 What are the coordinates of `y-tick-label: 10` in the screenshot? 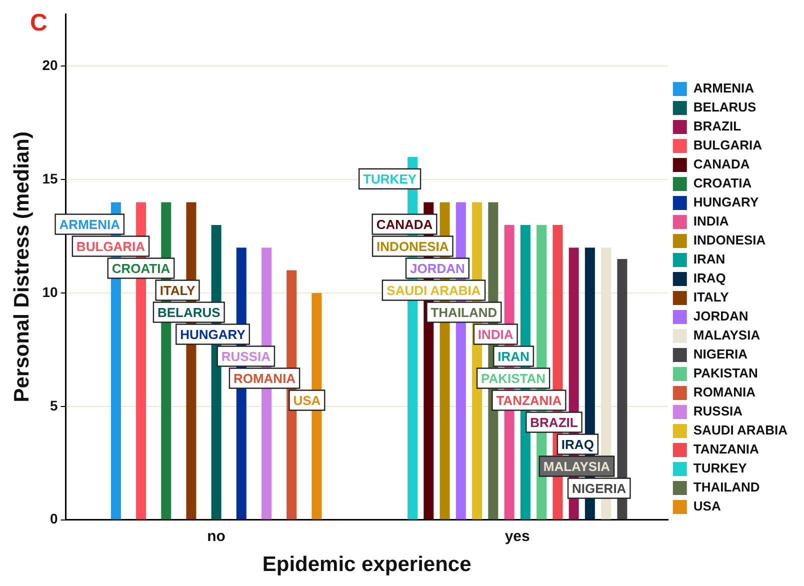 It's located at (50, 292).